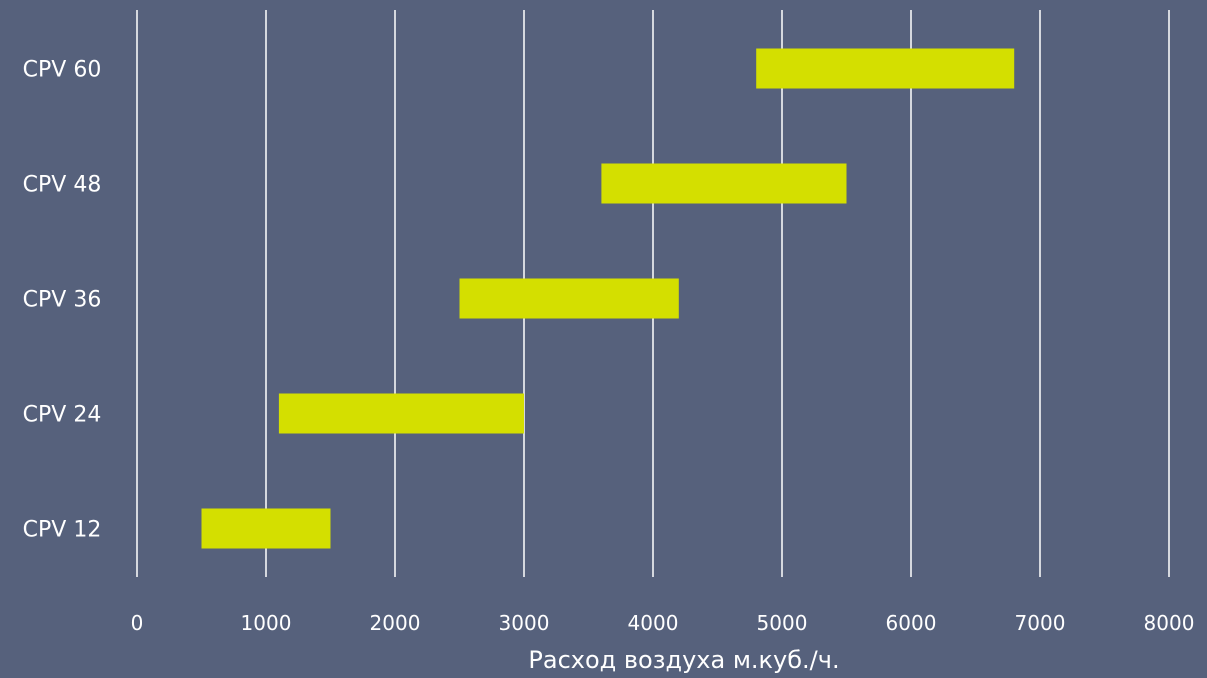 The image size is (1207, 678). What do you see at coordinates (653, 623) in the screenshot?
I see `x-tick-label: 4000` at bounding box center [653, 623].